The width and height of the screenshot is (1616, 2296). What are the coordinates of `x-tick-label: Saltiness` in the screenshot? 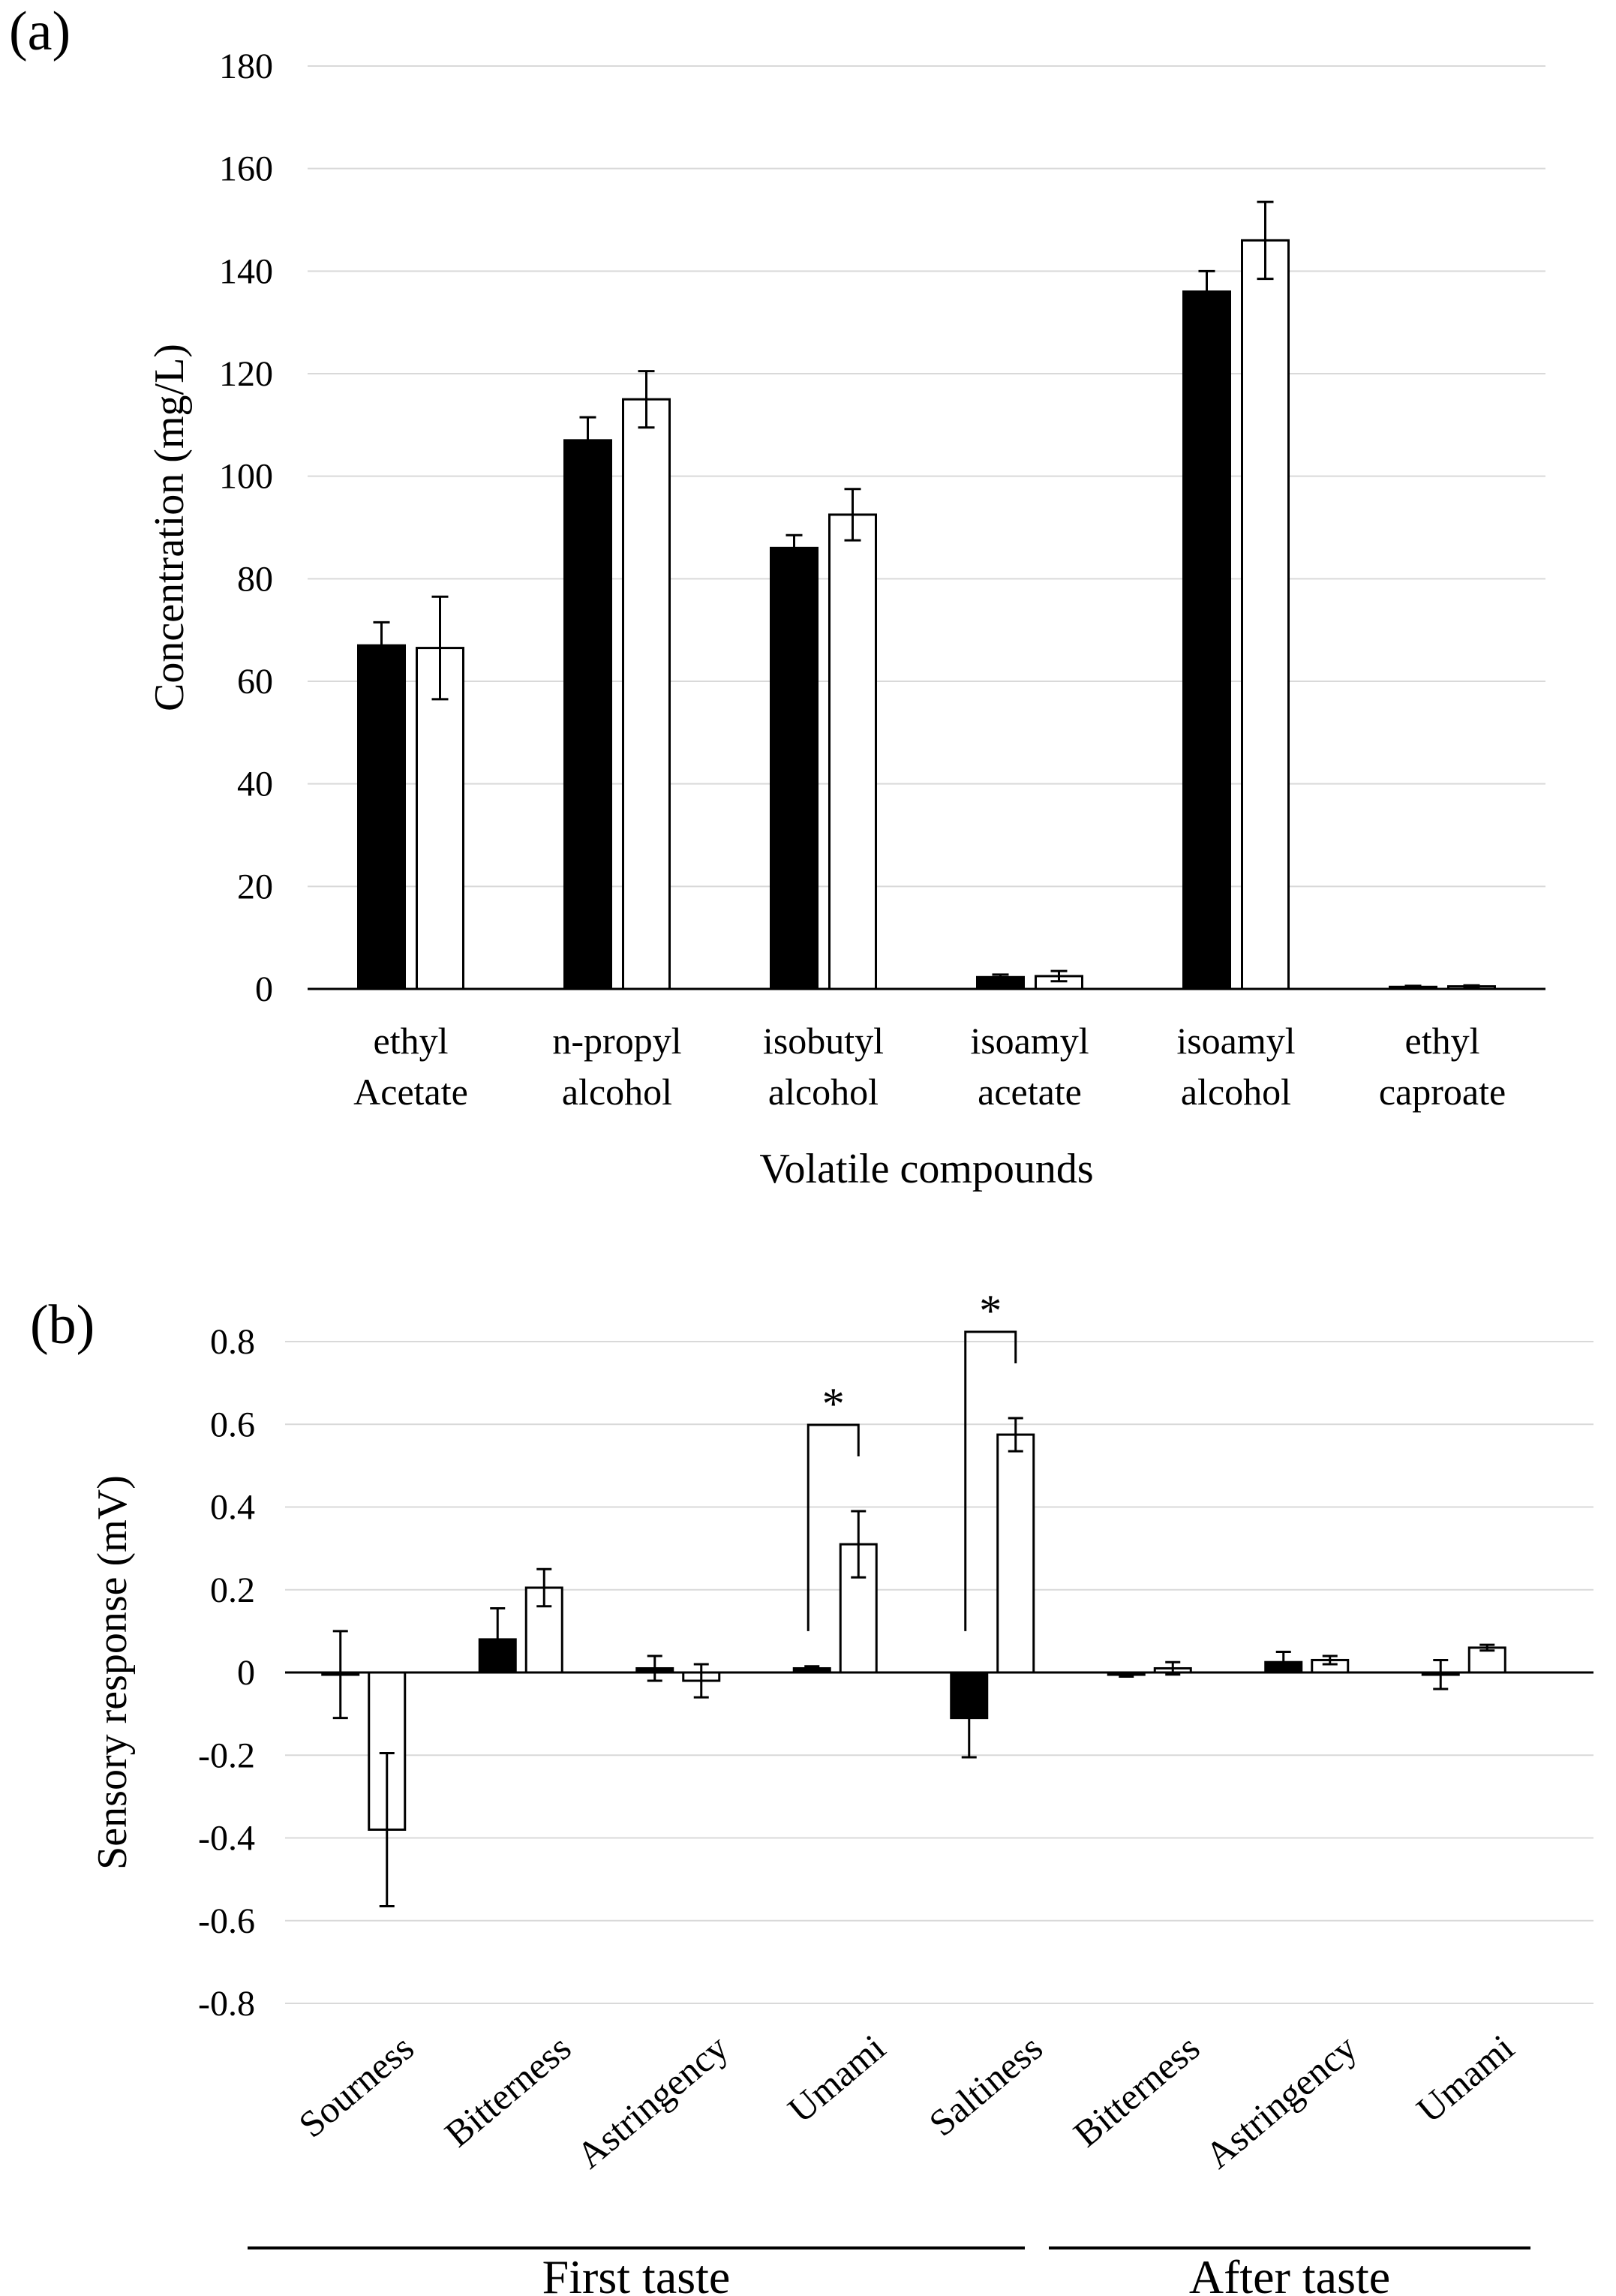 It's located at (985, 2085).